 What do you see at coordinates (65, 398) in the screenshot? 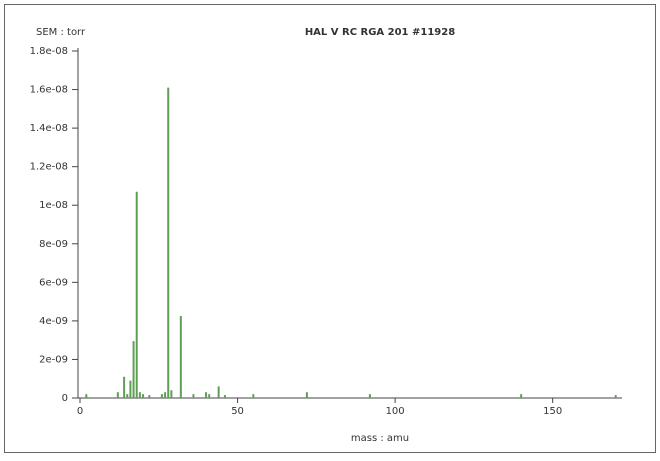
I see `y-tick-label: 0` at bounding box center [65, 398].